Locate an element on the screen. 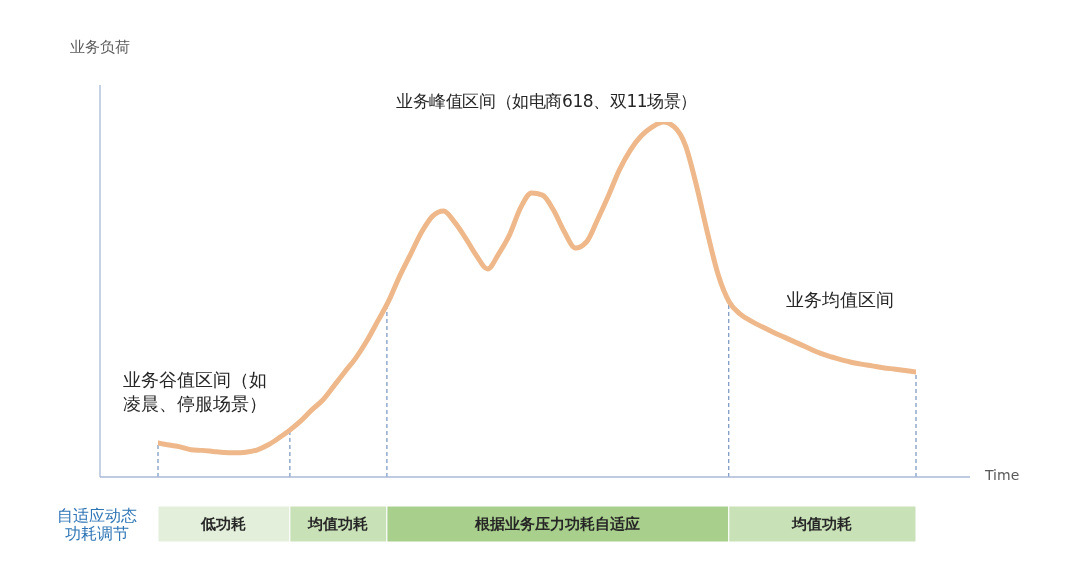  annotation: 业务谷值区间（如凌晨、停服场景） is located at coordinates (195, 392).